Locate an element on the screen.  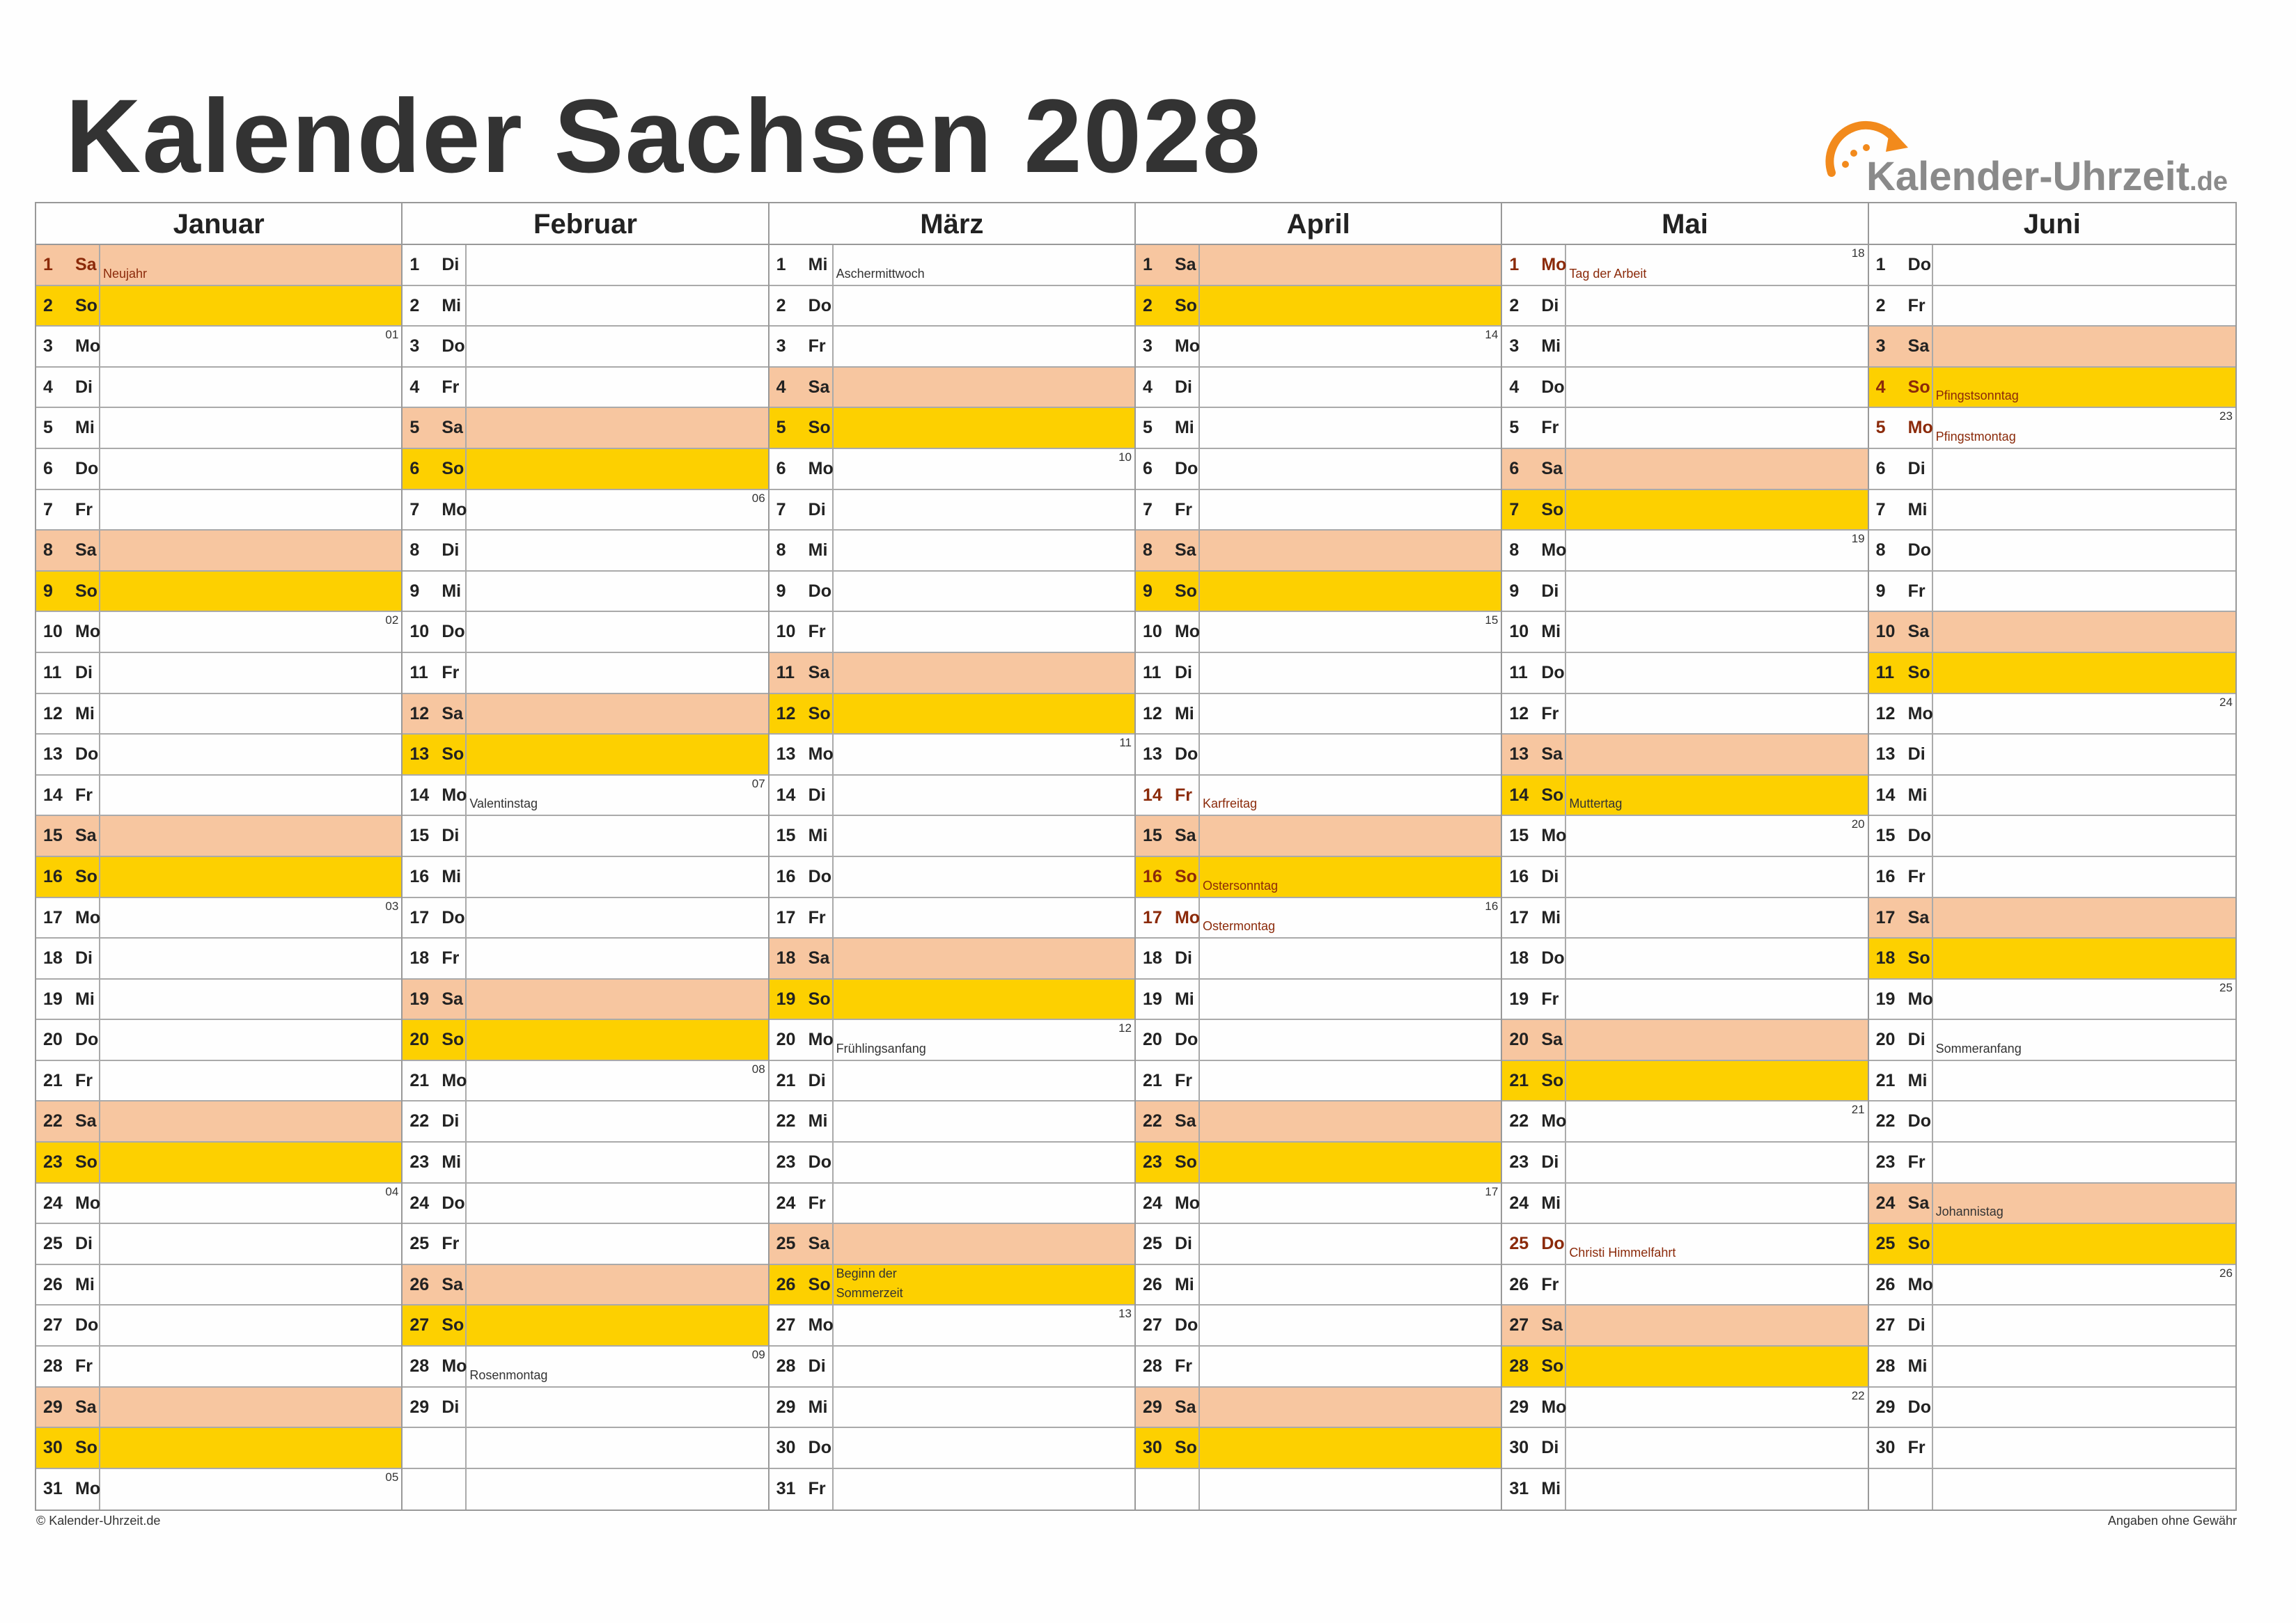
day-row: 2 So is located at coordinates (1318, 306).